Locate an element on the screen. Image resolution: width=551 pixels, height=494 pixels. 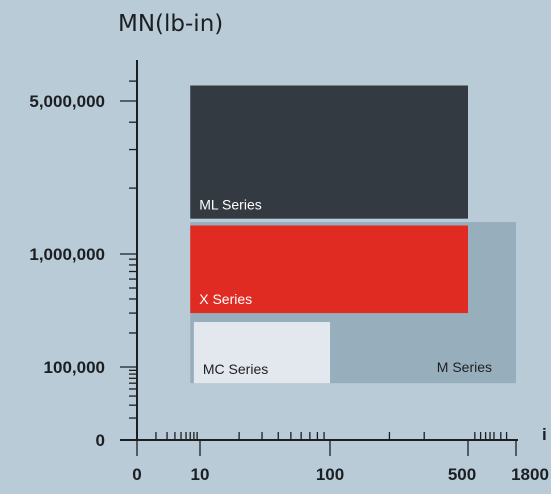
y-tick-label: 1,000,000 is located at coordinates (67, 254).